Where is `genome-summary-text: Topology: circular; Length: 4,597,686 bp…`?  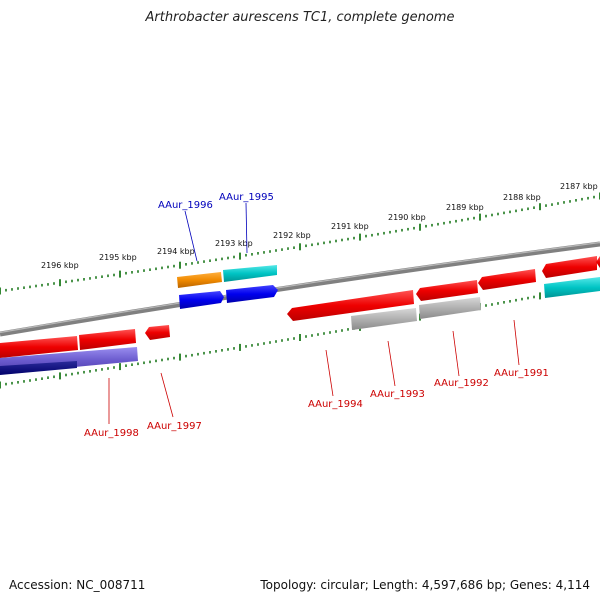
genome-summary-text: Topology: circular; Length: 4,597,686 bp… is located at coordinates (425, 585).